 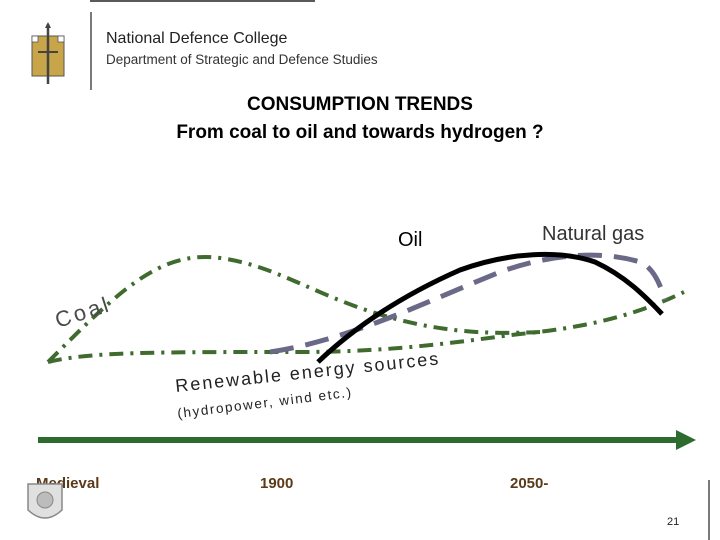 What do you see at coordinates (48, 53) in the screenshot?
I see `college-emblem-icon` at bounding box center [48, 53].